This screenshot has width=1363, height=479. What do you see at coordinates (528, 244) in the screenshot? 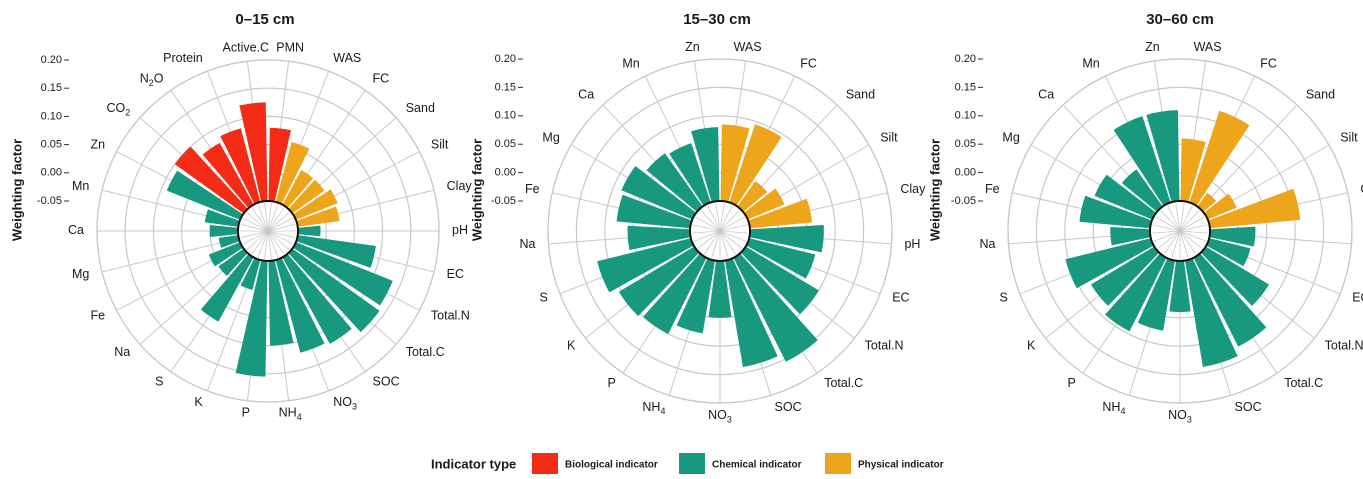
I see `category-label-Na: Na` at bounding box center [528, 244].